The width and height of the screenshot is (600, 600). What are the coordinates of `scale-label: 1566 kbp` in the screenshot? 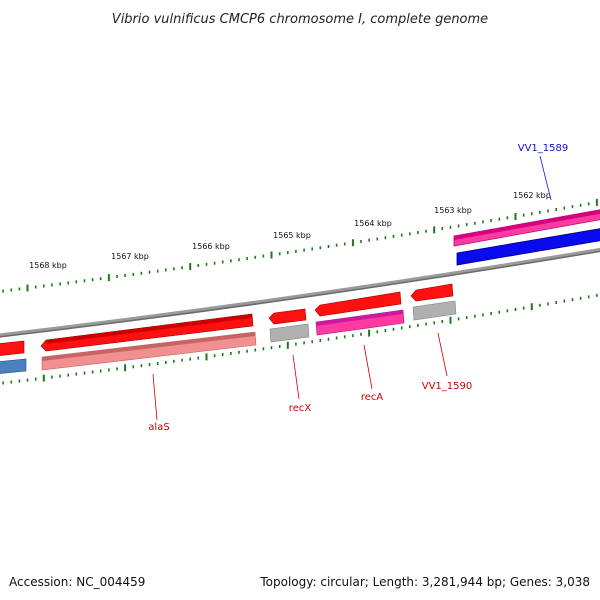 It's located at (211, 246).